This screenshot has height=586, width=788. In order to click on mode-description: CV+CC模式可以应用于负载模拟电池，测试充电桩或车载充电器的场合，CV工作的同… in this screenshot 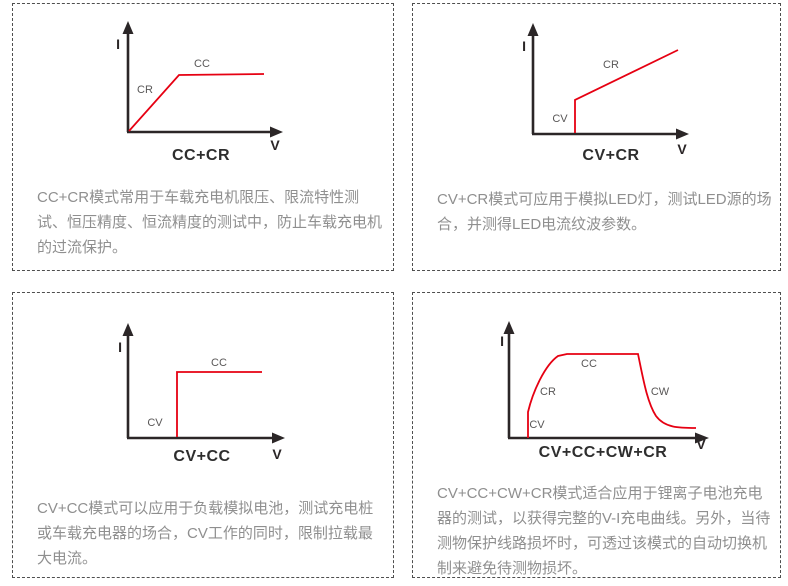, I will do `click(205, 533)`.